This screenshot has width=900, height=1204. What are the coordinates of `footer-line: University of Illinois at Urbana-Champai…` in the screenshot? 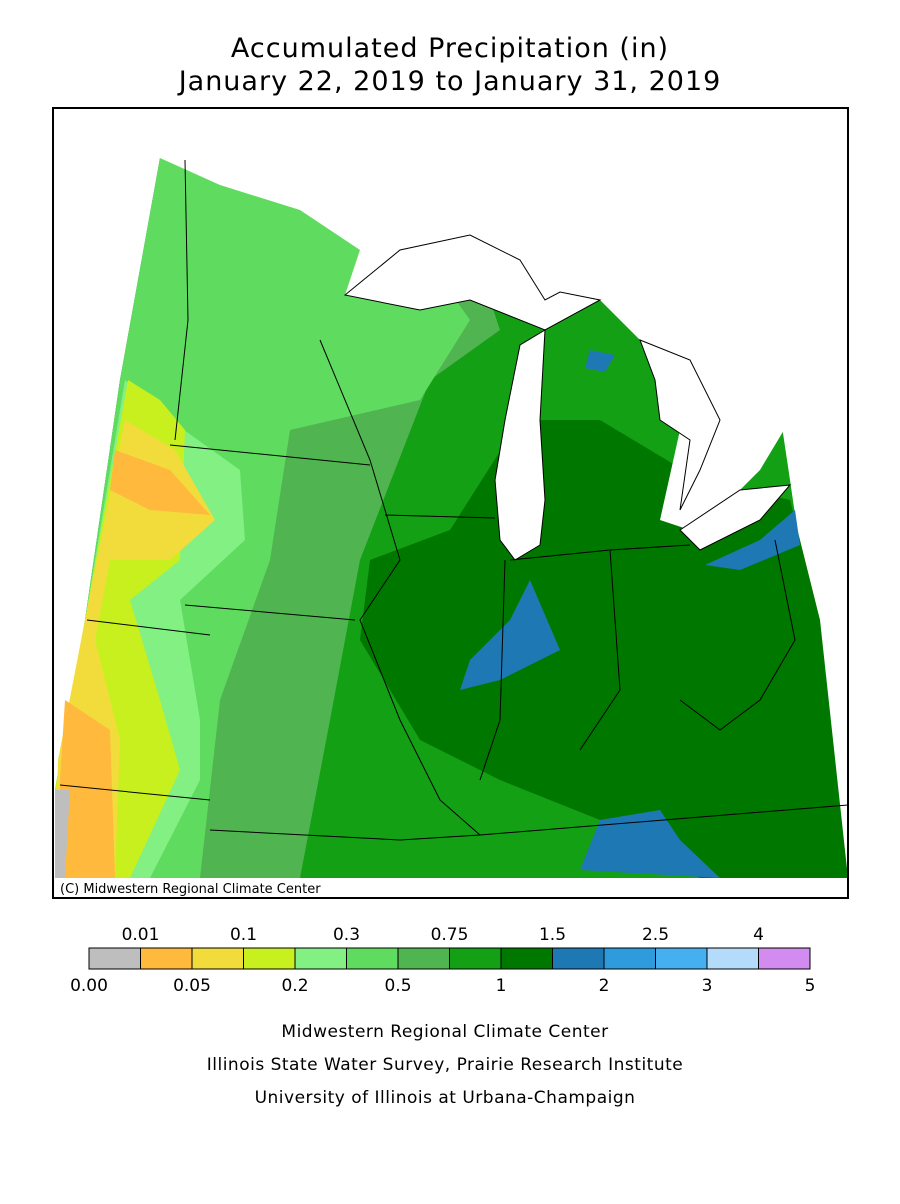 It's located at (445, 1098).